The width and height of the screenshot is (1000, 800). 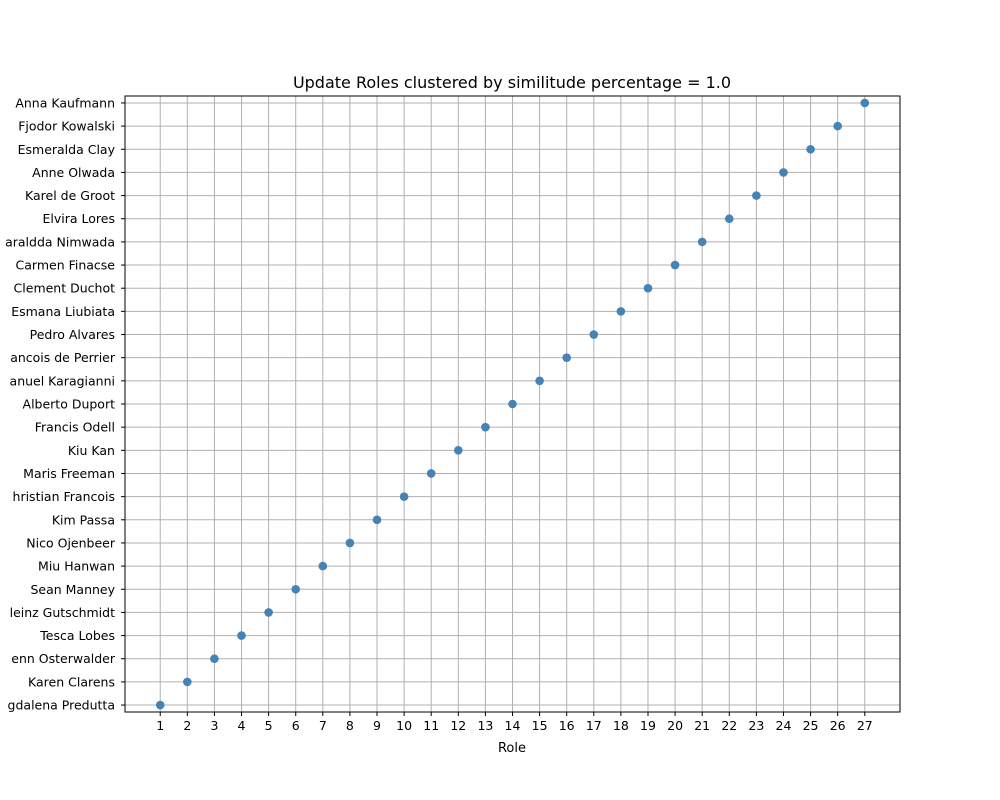 What do you see at coordinates (702, 725) in the screenshot?
I see `x-tick-label: 21` at bounding box center [702, 725].